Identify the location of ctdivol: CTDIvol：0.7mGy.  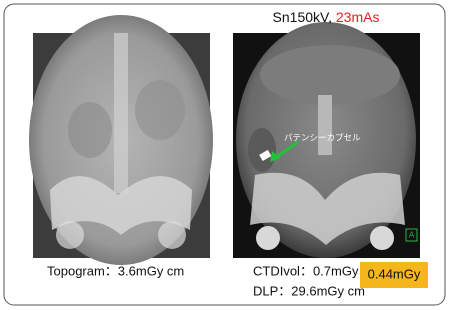
(306, 270).